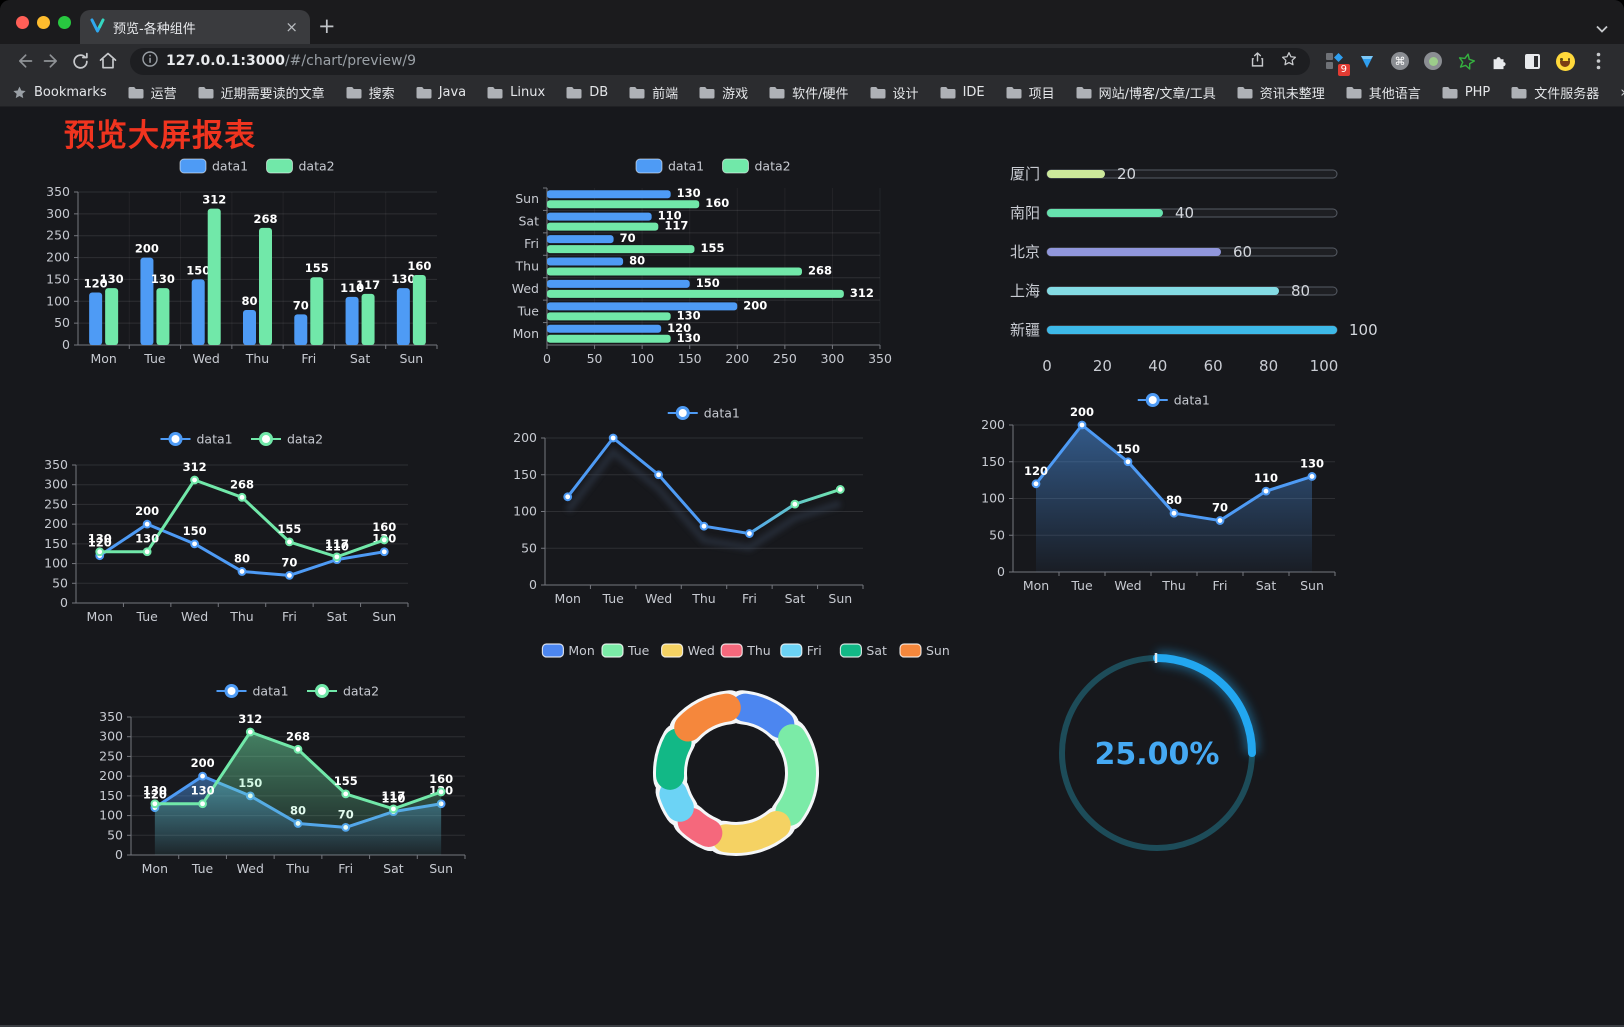 The image size is (1624, 1027). I want to click on svg-text: 20, so click(1126, 174).